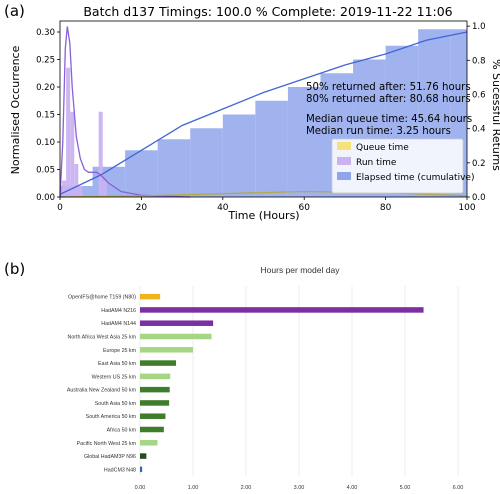 Image resolution: width=500 pixels, height=494 pixels. I want to click on x-tick-label-2: 40, so click(223, 208).